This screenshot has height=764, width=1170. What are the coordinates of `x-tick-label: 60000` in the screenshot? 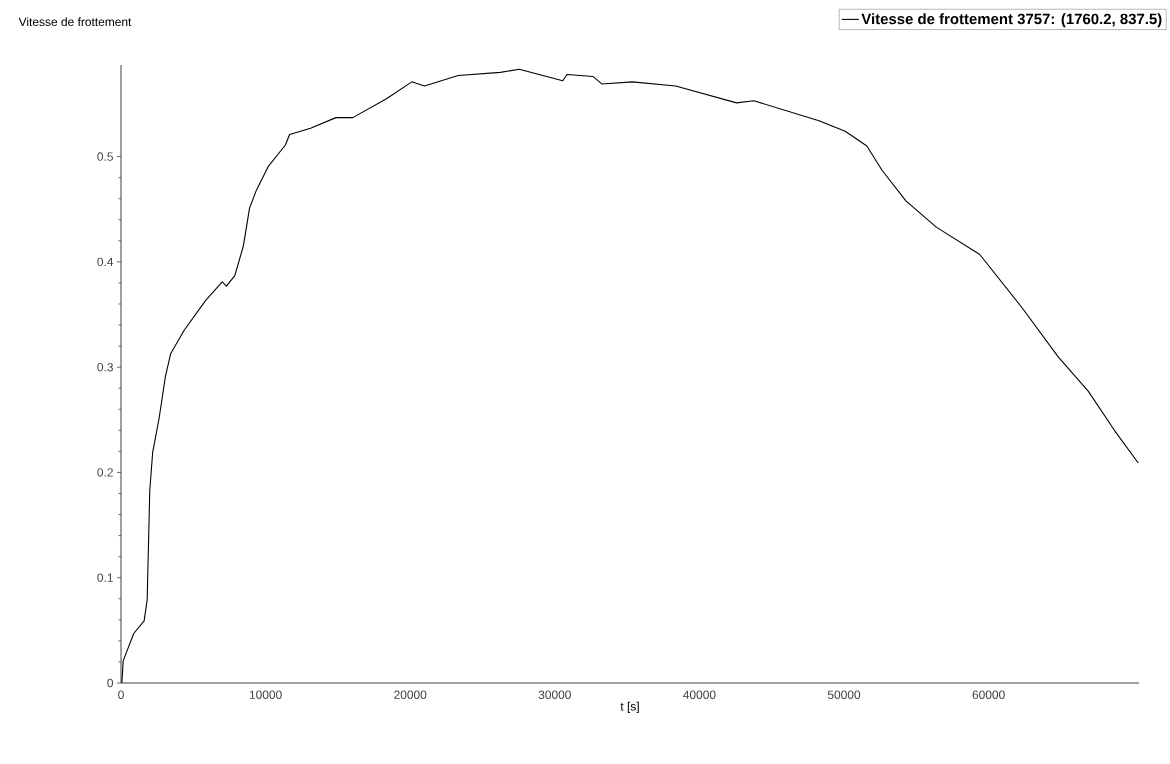 It's located at (988, 694).